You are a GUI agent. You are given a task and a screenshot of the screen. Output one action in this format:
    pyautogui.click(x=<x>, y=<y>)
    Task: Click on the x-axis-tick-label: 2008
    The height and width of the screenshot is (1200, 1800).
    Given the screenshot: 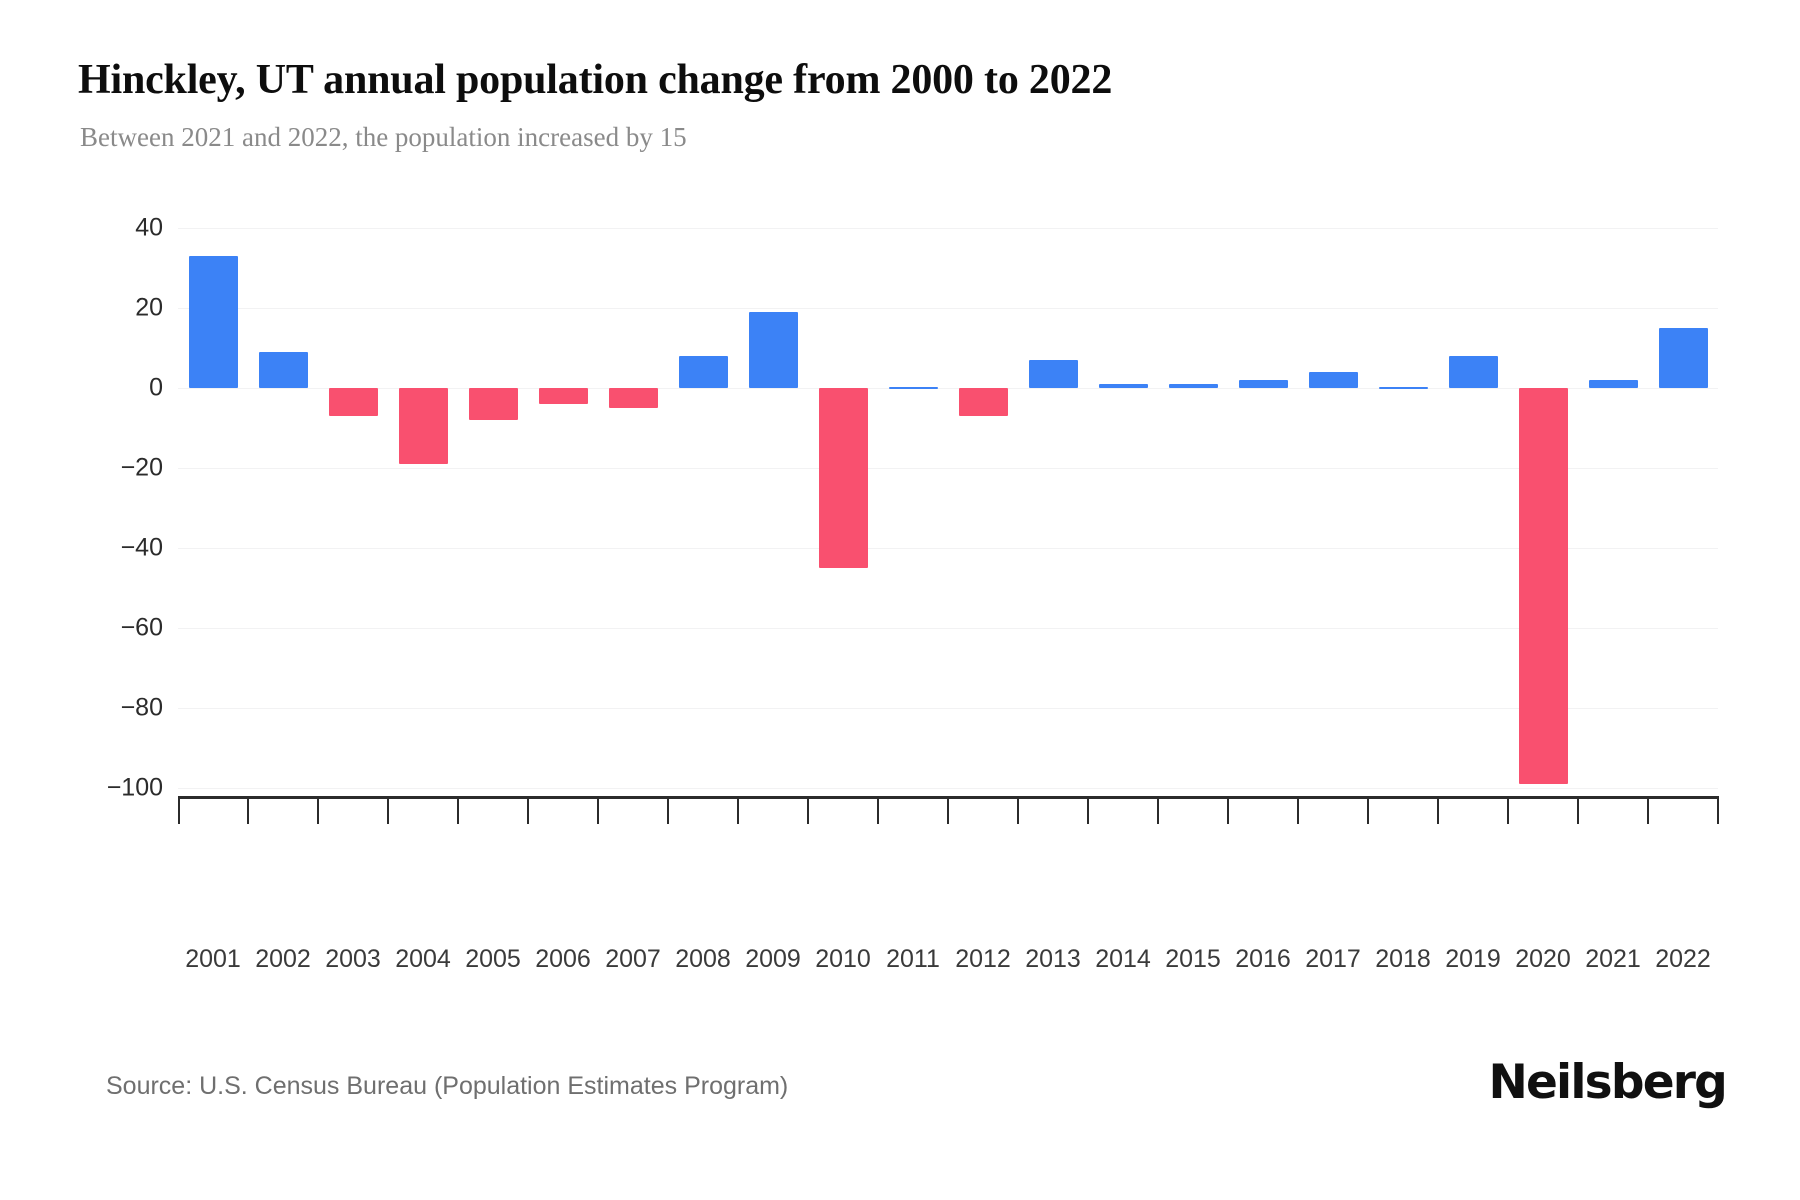 What is the action you would take?
    pyautogui.click(x=703, y=959)
    